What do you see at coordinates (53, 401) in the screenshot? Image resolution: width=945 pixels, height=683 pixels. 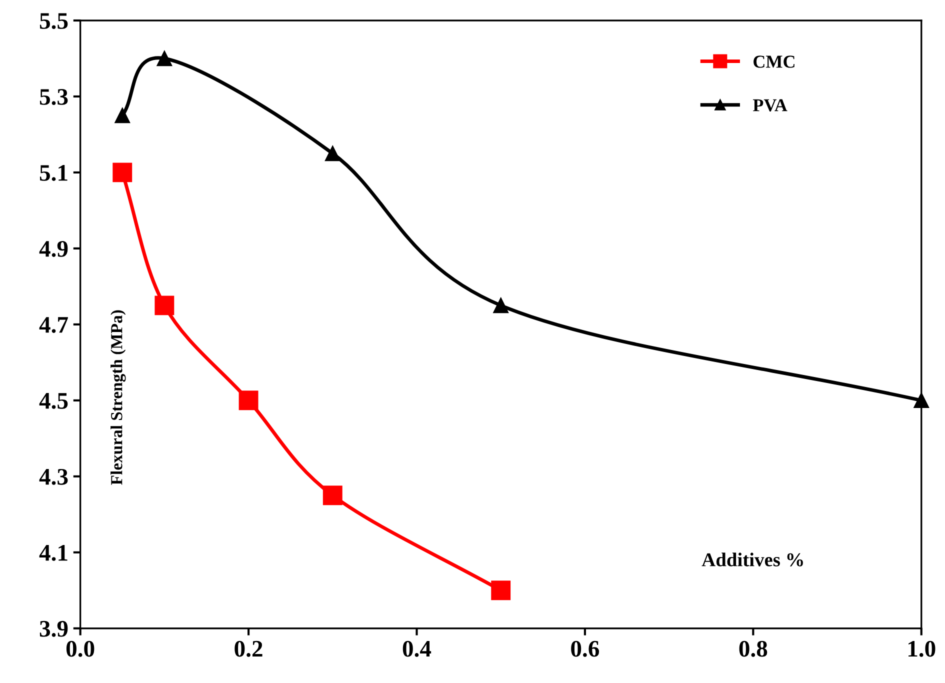 I see `y-tick-label: 4.5` at bounding box center [53, 401].